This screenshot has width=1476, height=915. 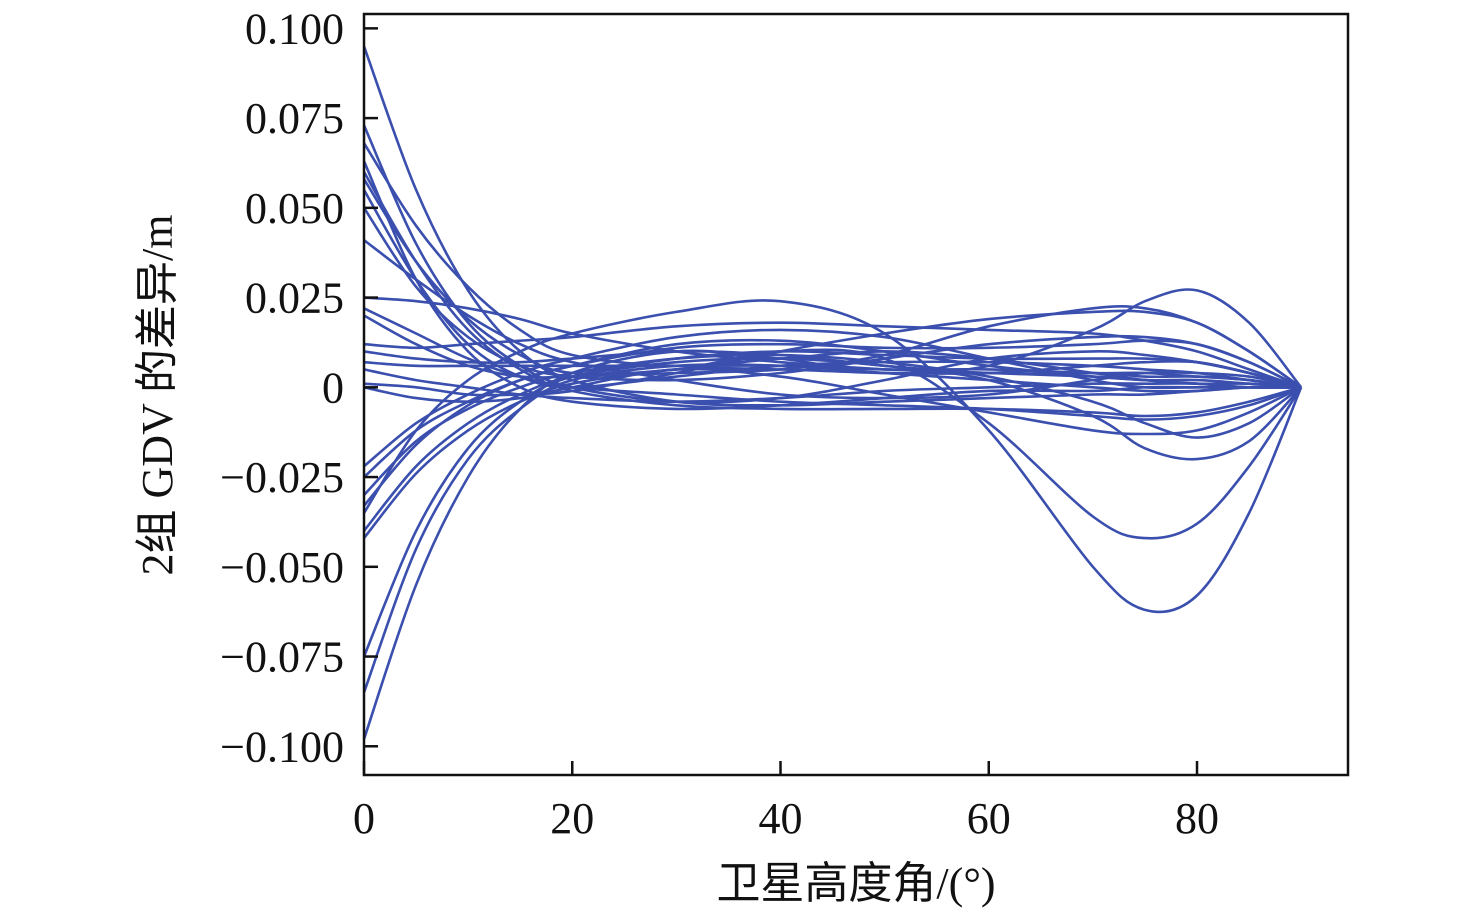 I want to click on series-line-s17, so click(x=832, y=398).